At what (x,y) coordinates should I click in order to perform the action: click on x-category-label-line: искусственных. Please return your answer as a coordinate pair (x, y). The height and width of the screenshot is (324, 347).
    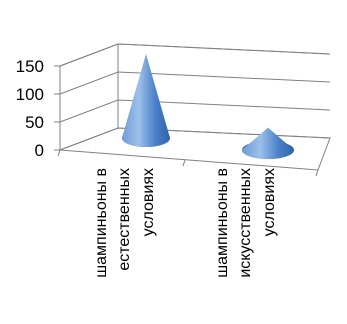
    Looking at the image, I should click on (245, 223).